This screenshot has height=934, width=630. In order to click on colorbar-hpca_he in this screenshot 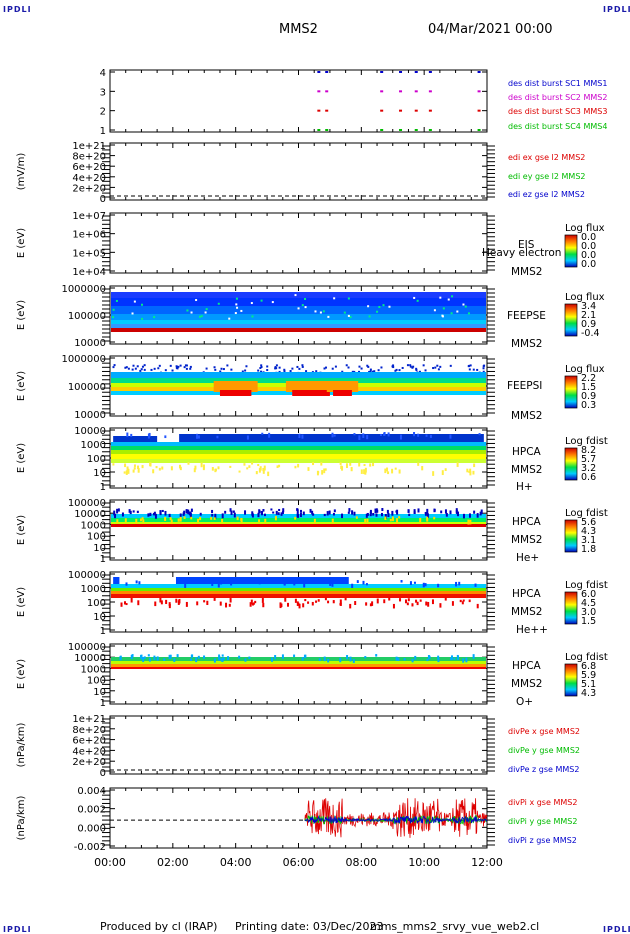, I will do `click(571, 536)`.